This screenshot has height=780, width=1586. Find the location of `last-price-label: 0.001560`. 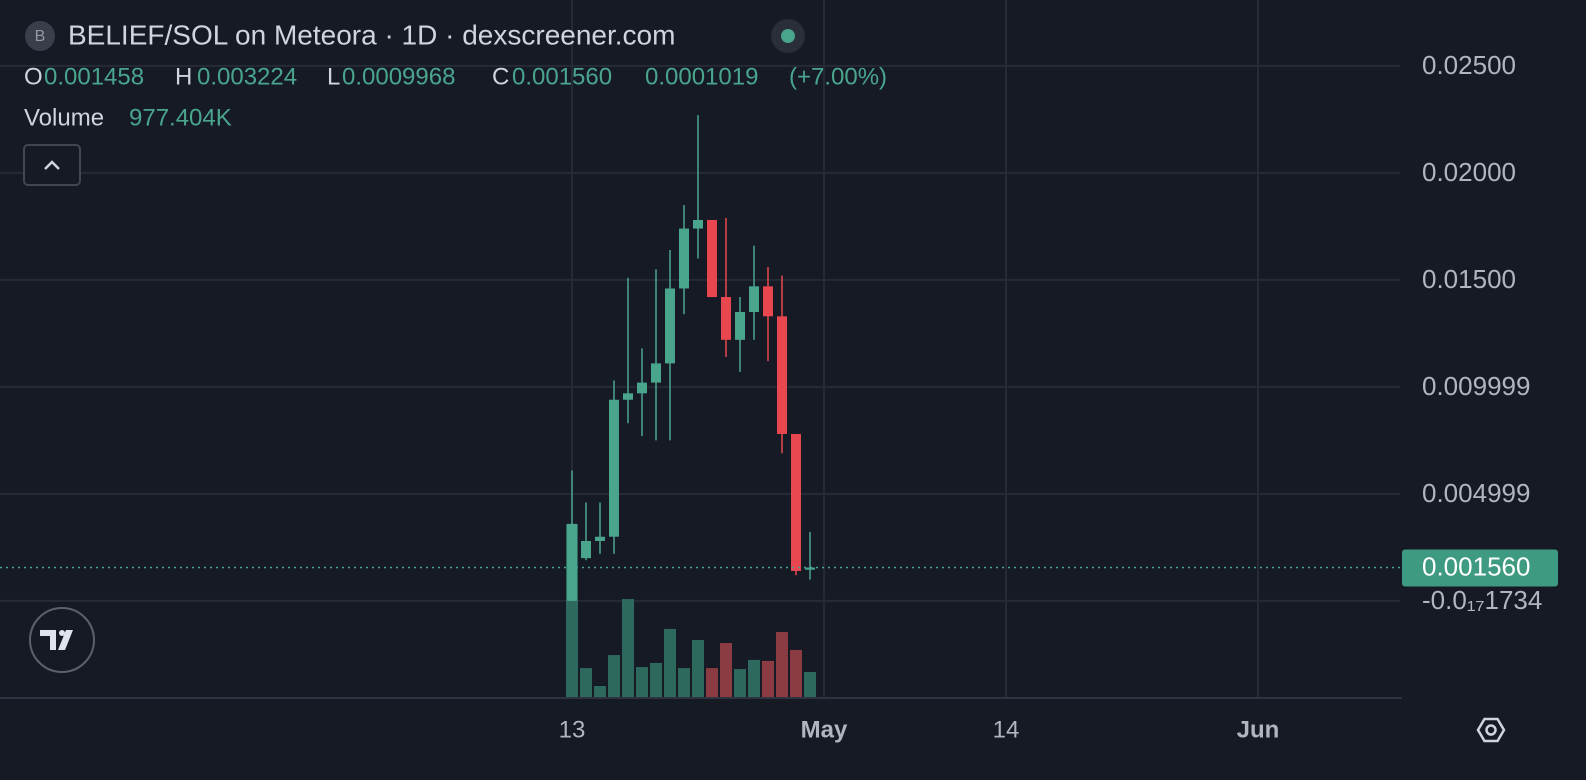

last-price-label: 0.001560 is located at coordinates (1476, 566).